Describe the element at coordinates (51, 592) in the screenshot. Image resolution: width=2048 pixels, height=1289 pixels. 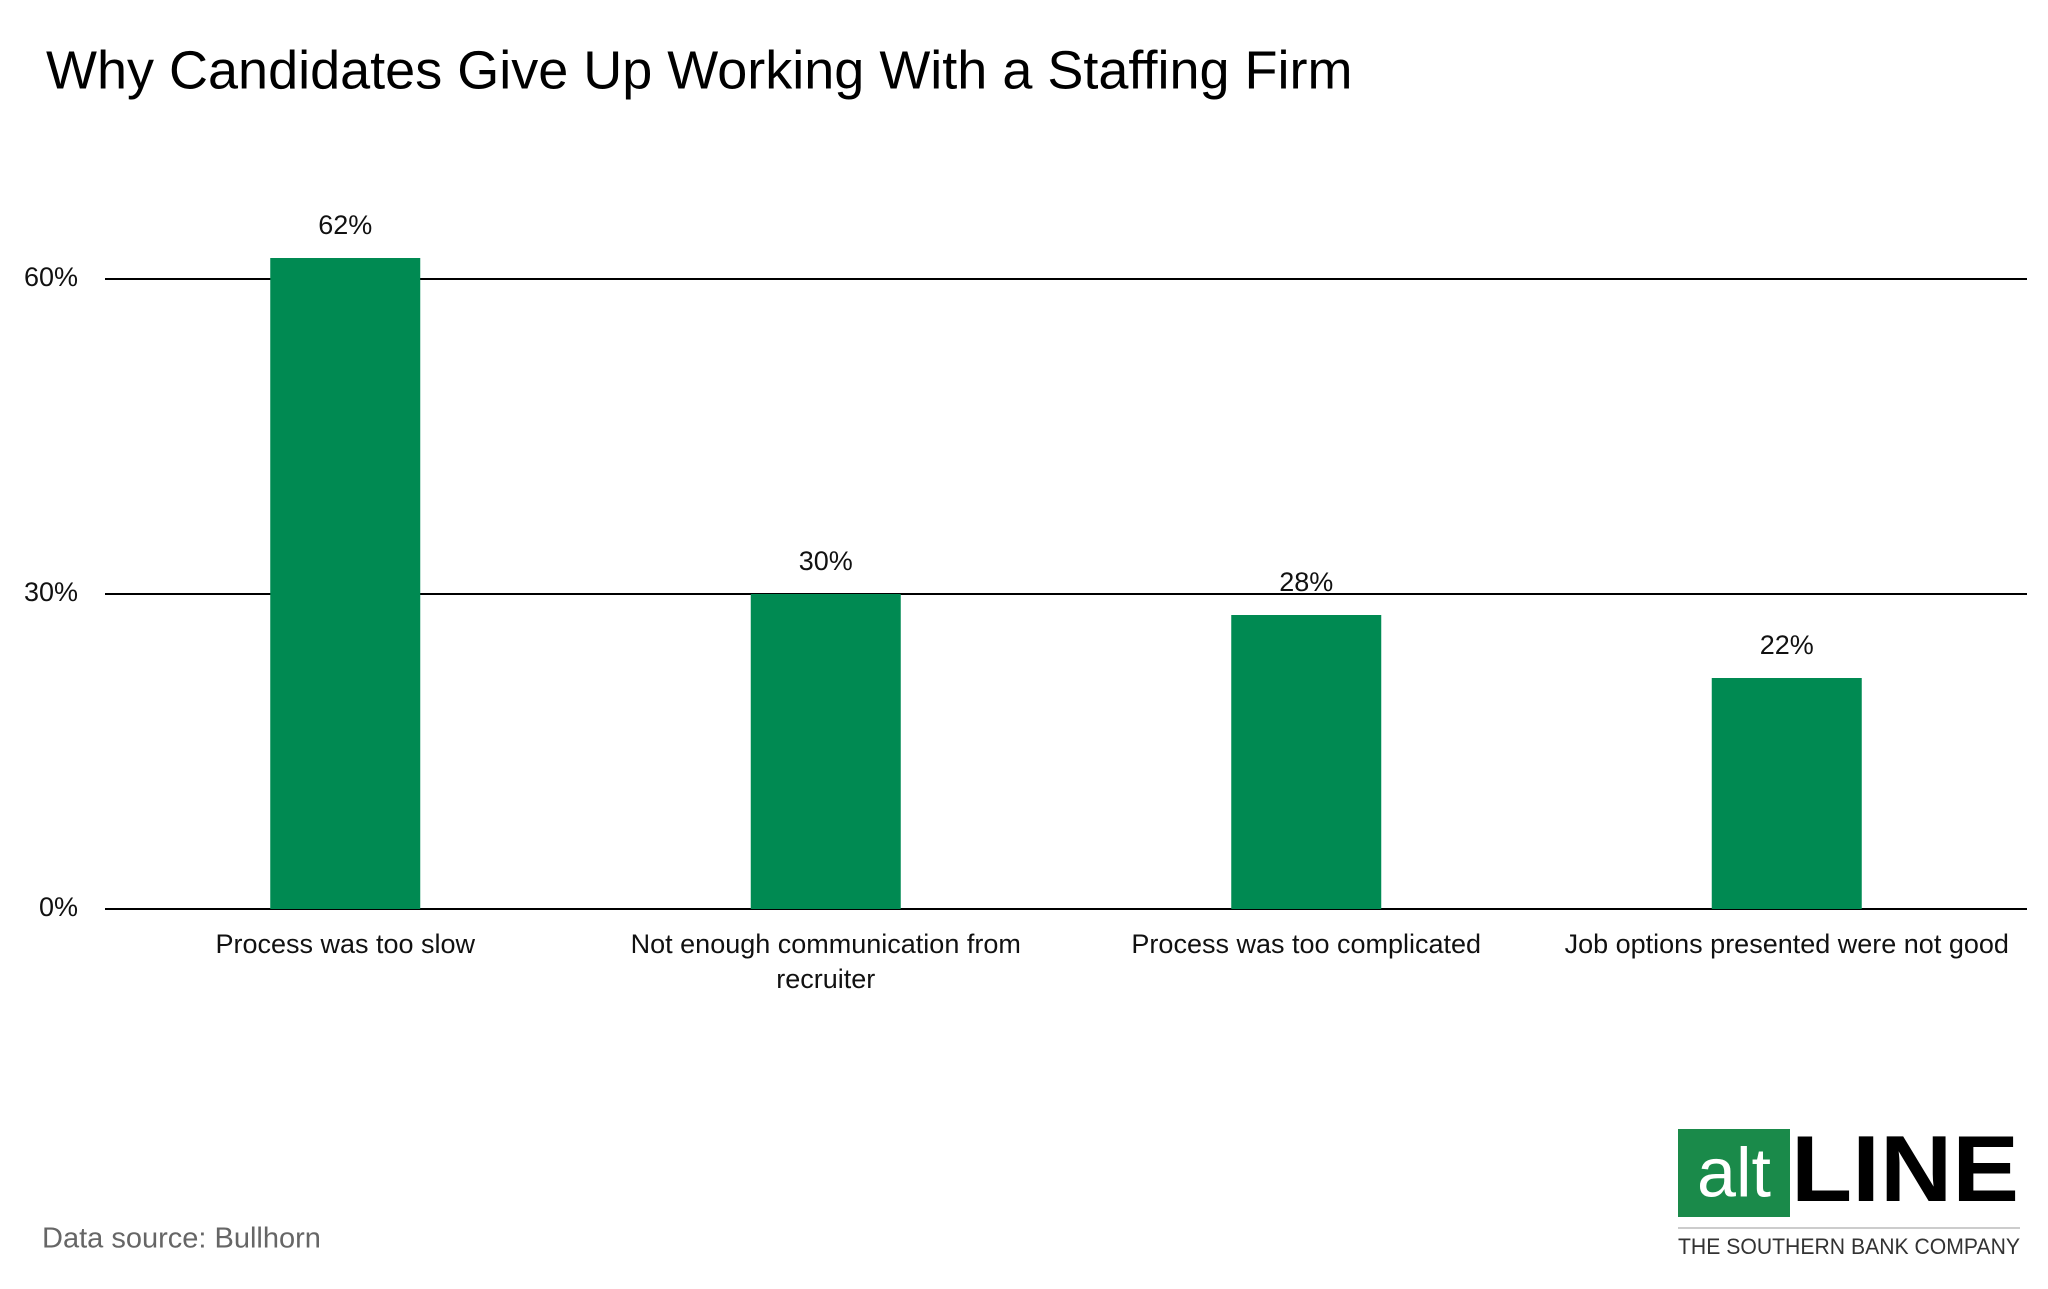
I see `y-tick-label: 30%` at that location.